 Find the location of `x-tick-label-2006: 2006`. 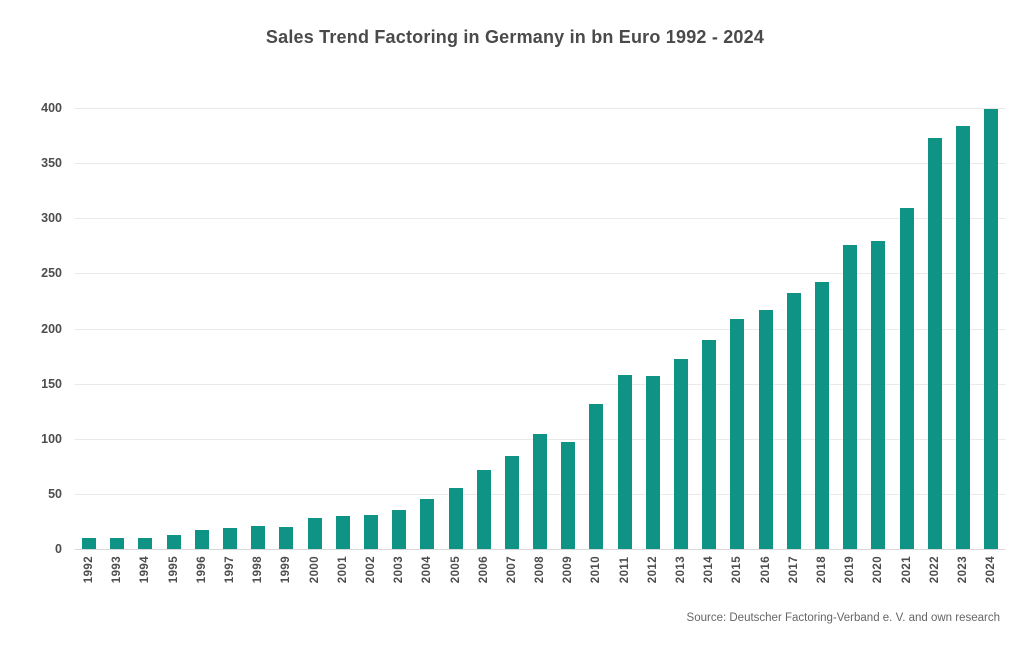

x-tick-label-2006: 2006 is located at coordinates (483, 570).